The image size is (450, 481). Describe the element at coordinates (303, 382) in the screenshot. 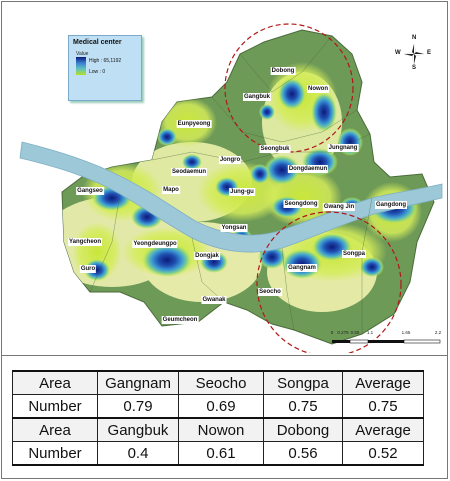

I see `table-cell: Songpa` at that location.